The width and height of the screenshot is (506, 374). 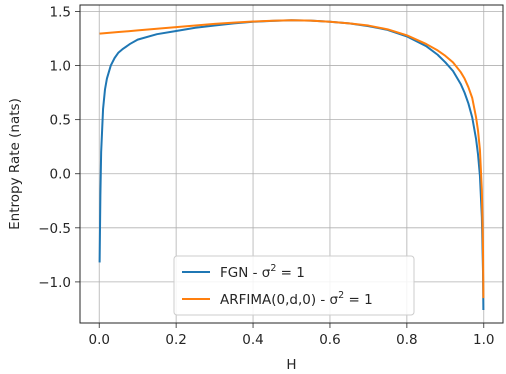 I want to click on y-tick-label: 1.0, so click(x=60, y=67).